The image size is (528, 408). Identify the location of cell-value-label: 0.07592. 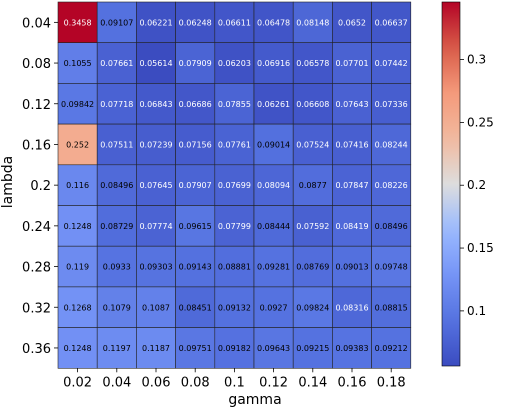
(312, 226).